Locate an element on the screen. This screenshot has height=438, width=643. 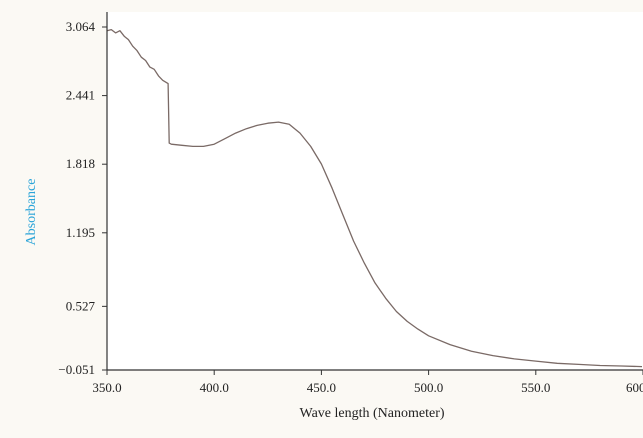
x-tick-label: 400.0 is located at coordinates (214, 387).